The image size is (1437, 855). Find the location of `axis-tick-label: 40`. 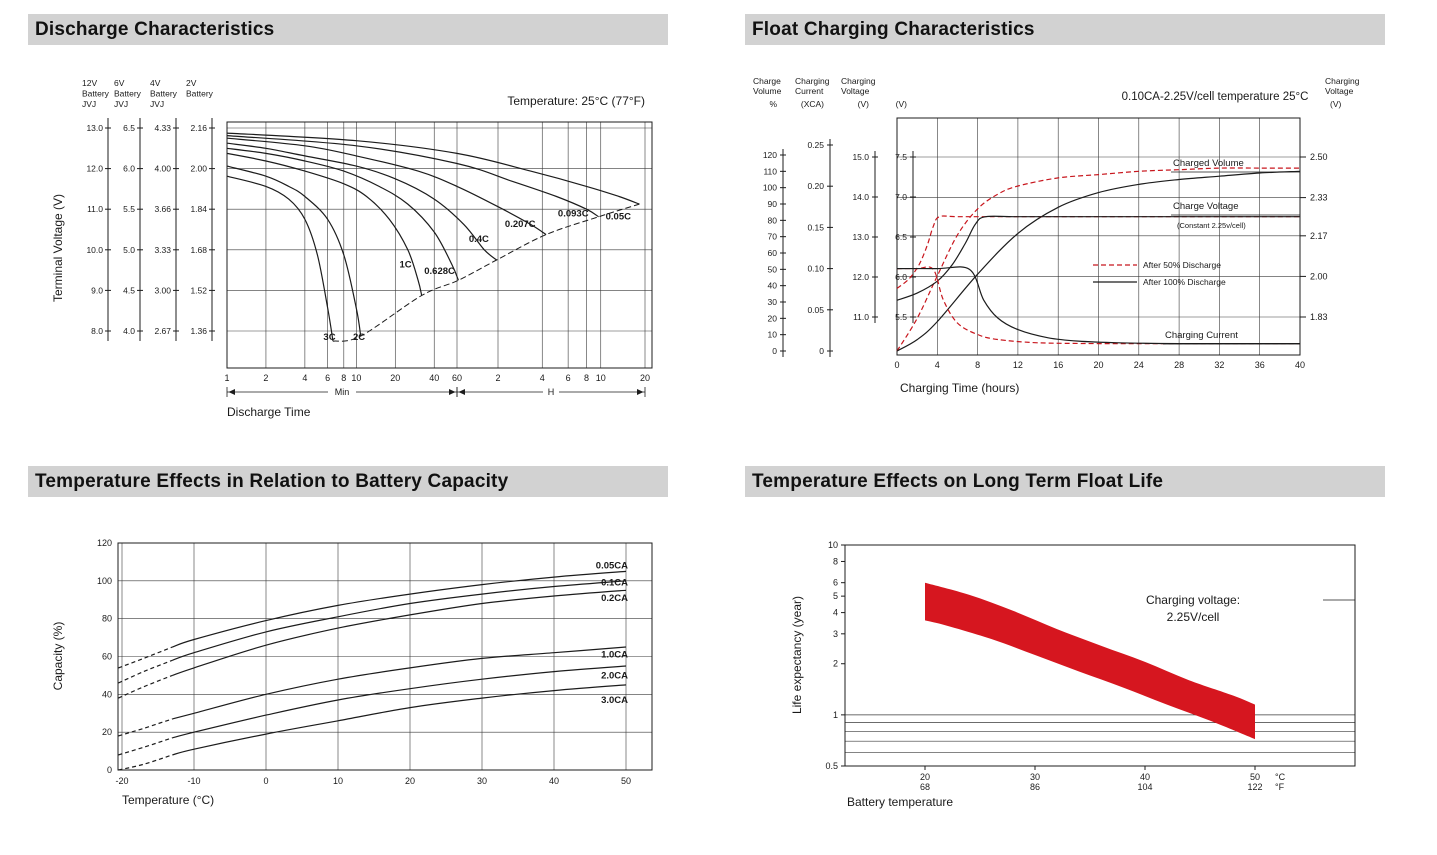

axis-tick-label: 40 is located at coordinates (773, 286).